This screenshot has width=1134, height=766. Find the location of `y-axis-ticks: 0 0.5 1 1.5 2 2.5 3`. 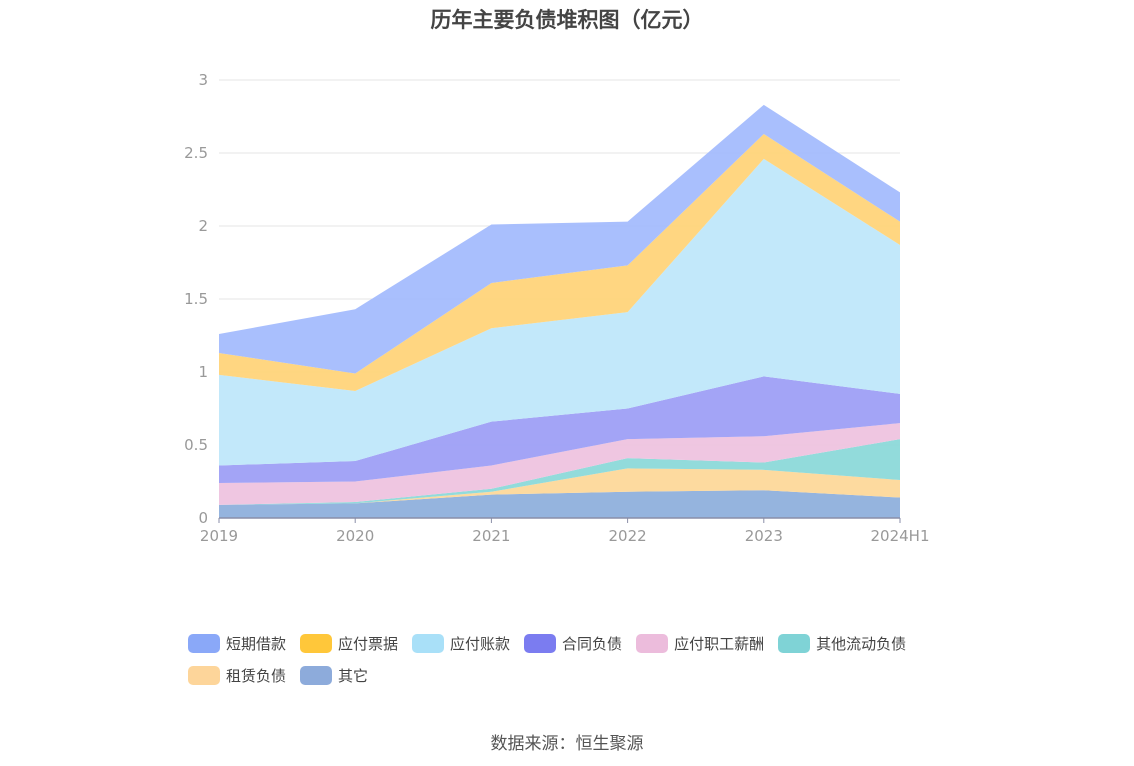

y-axis-ticks: 0 0.5 1 1.5 2 2.5 3 is located at coordinates (196, 299).